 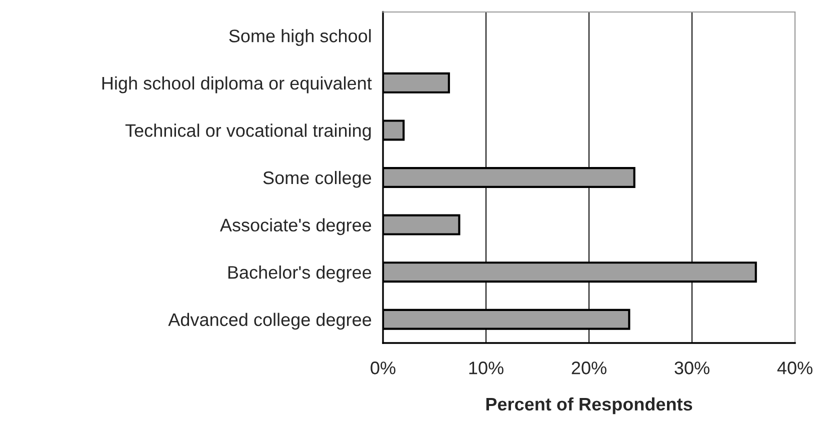 What do you see at coordinates (589, 405) in the screenshot?
I see `x-axis-title: Percent of Respondents` at bounding box center [589, 405].